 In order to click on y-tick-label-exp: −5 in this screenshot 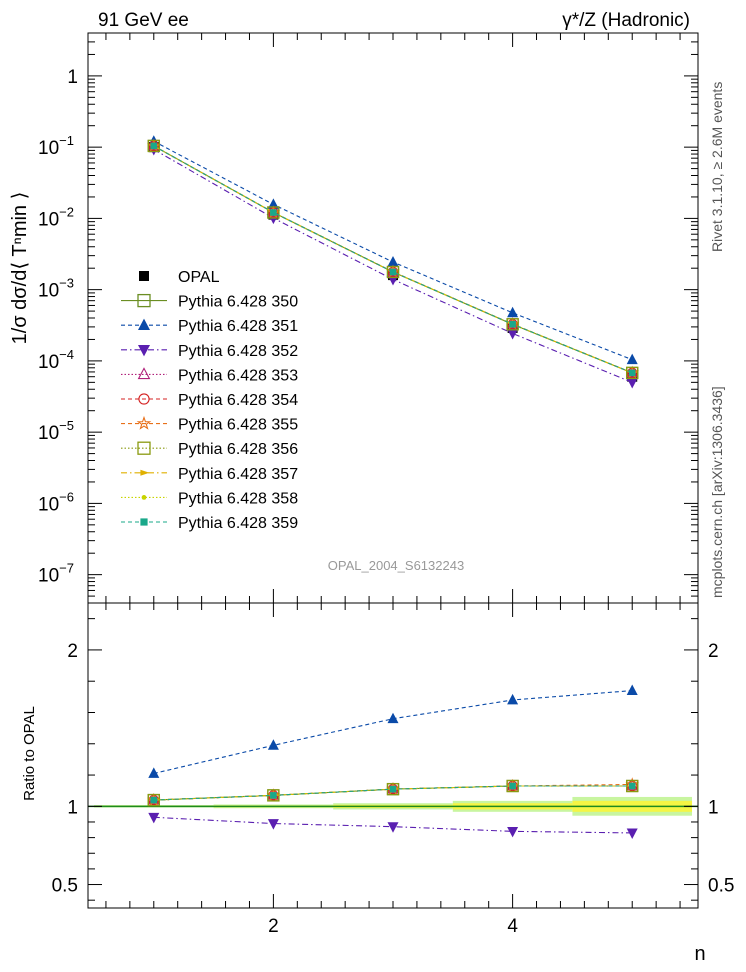, I will do `click(66, 425)`.